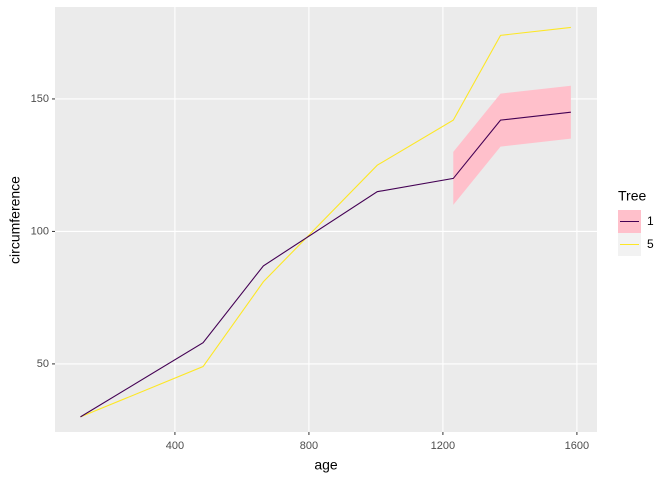 The height and width of the screenshot is (480, 672). What do you see at coordinates (175, 446) in the screenshot?
I see `x-tick-label: 400` at bounding box center [175, 446].